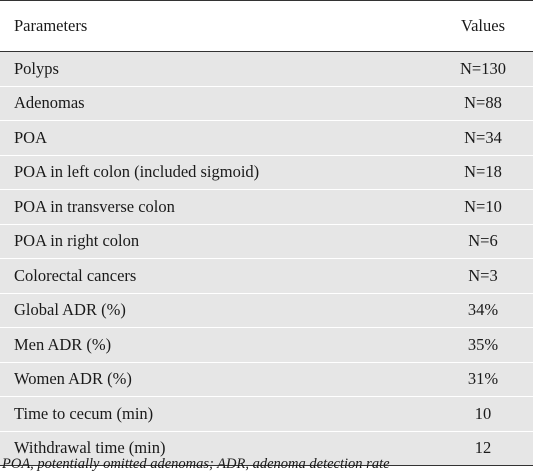 Image resolution: width=535 pixels, height=475 pixels. Describe the element at coordinates (216, 414) in the screenshot. I see `row-parameter: Time to cecum (min)` at that location.